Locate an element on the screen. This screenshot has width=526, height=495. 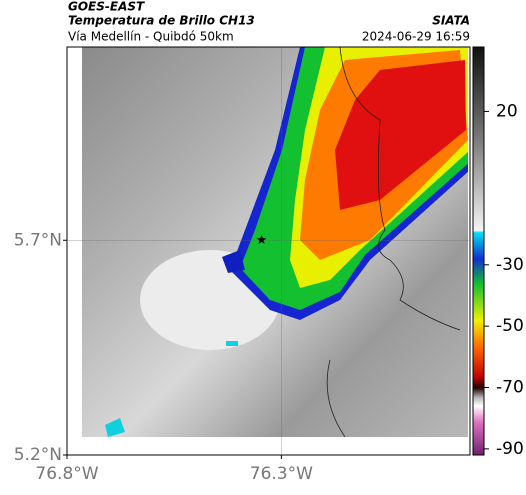
x-tick-label: 76.3°W is located at coordinates (281, 474).